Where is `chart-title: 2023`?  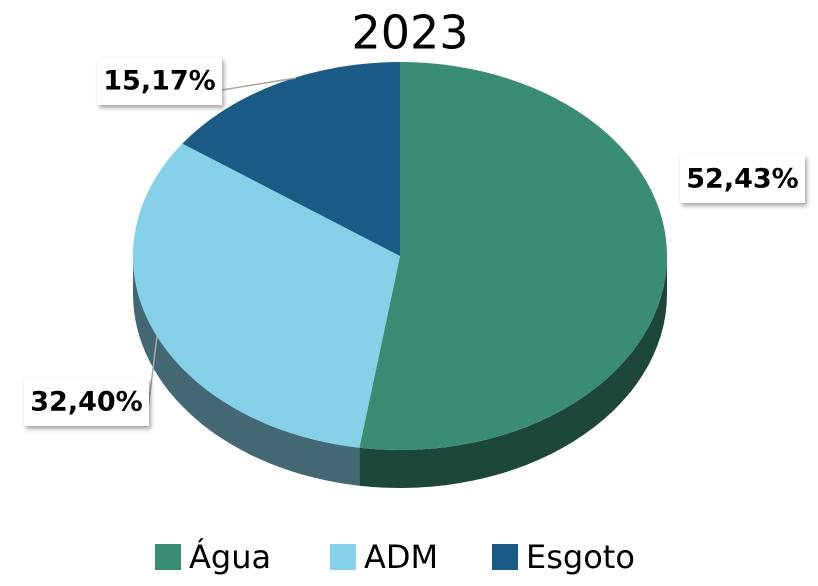 chart-title: 2023 is located at coordinates (409, 33).